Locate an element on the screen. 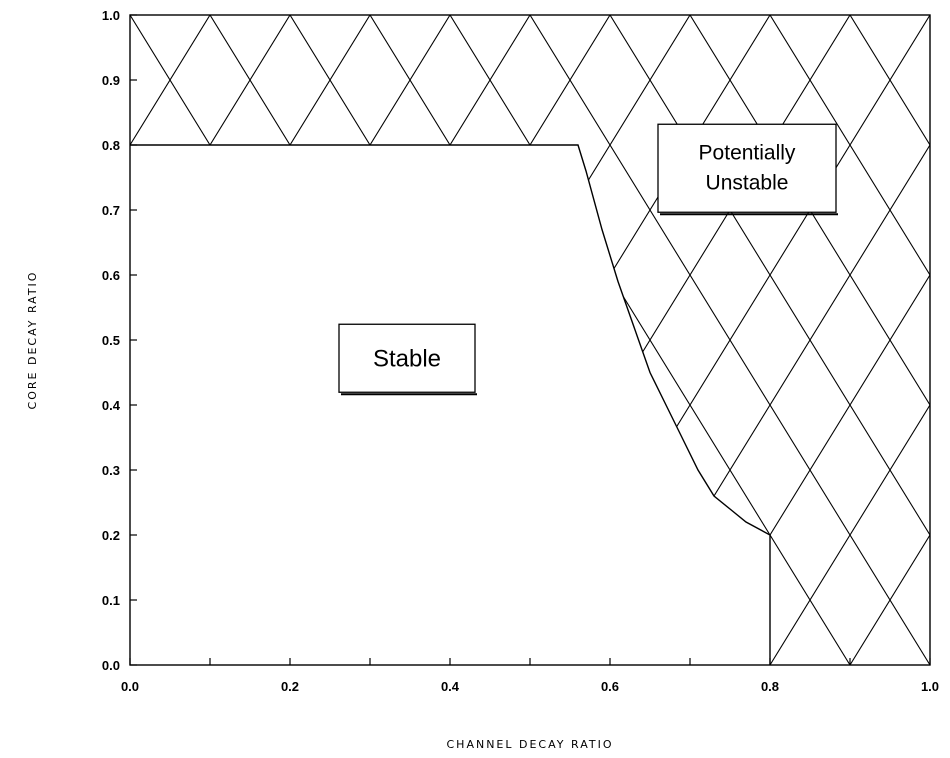 This screenshot has width=950, height=758. x-tick-label: 0.2 is located at coordinates (290, 686).